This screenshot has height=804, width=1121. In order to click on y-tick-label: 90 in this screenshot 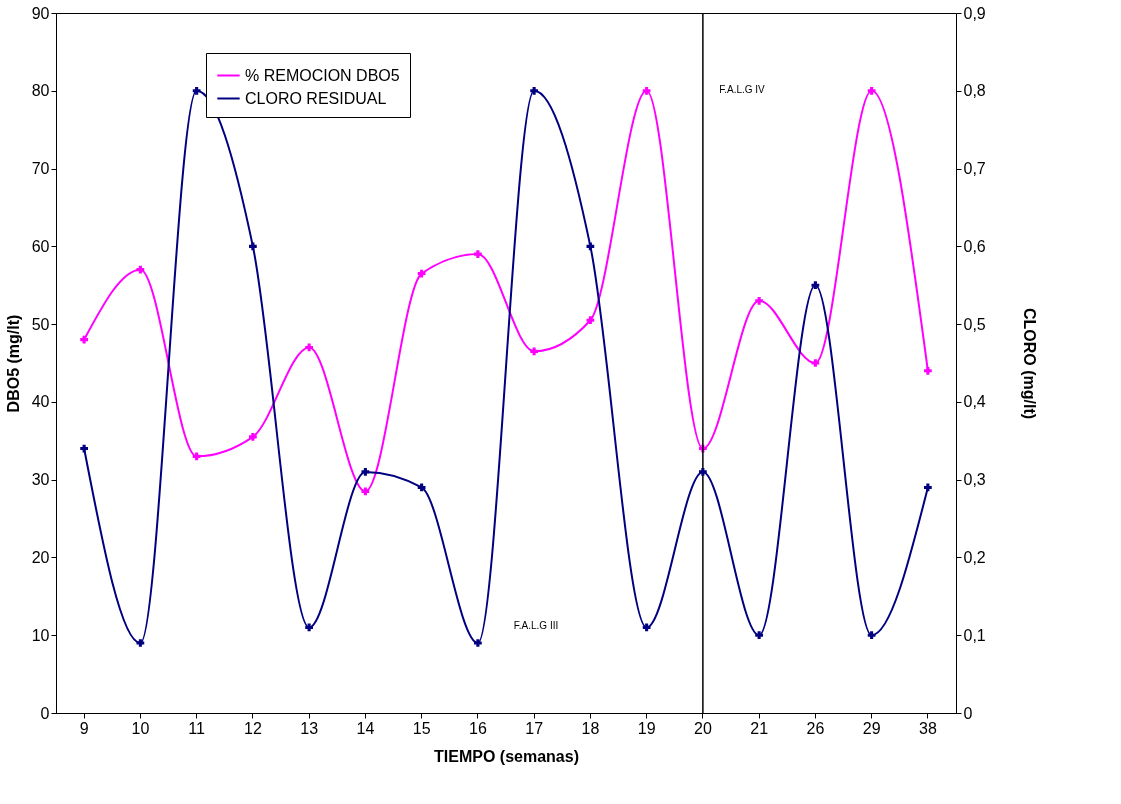, I will do `click(40, 13)`.